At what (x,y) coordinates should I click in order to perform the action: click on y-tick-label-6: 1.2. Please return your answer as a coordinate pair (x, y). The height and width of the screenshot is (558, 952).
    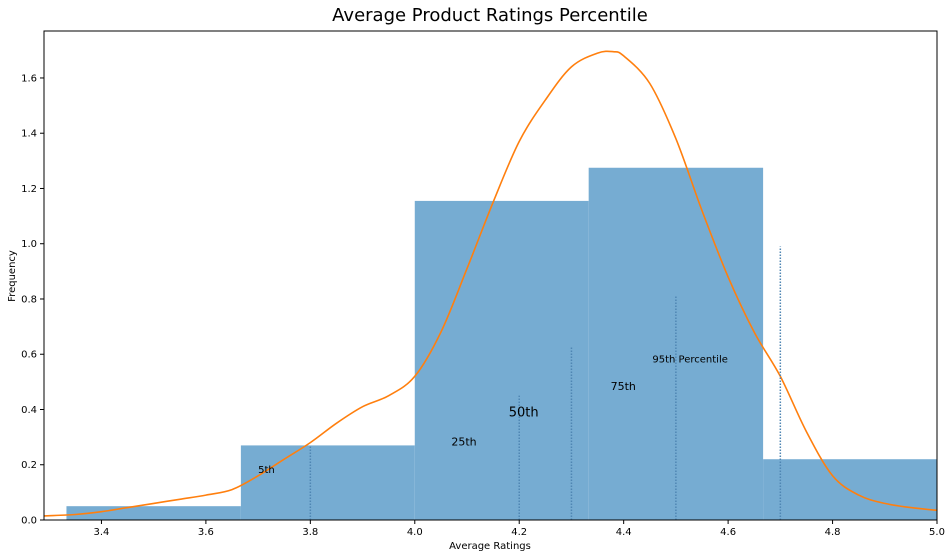
    Looking at the image, I should click on (29, 189).